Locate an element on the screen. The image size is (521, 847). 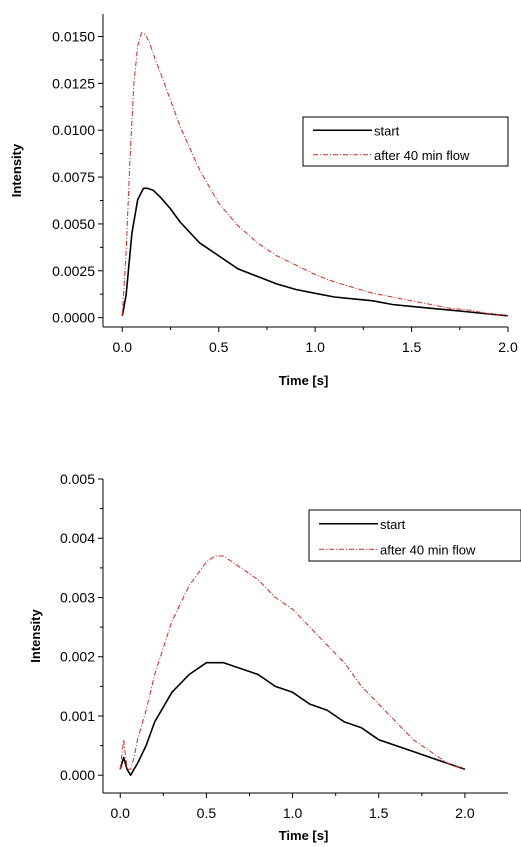
y-tick-label: 0.0125 is located at coordinates (73, 83).